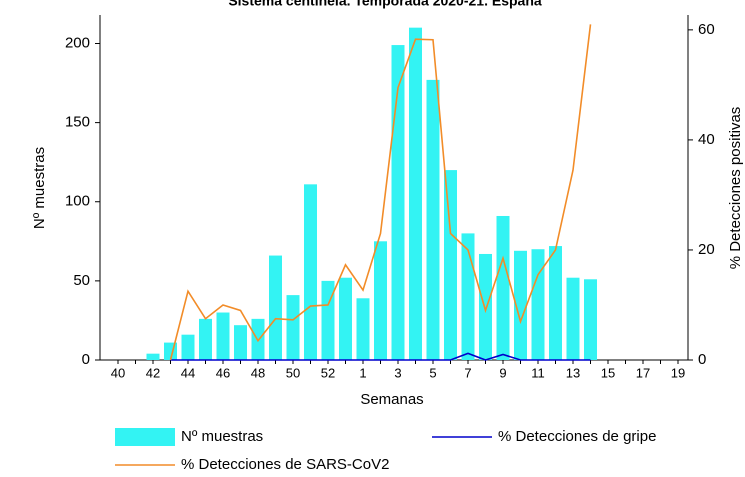 The image size is (745, 477). I want to click on x-tick-label: 40, so click(118, 372).